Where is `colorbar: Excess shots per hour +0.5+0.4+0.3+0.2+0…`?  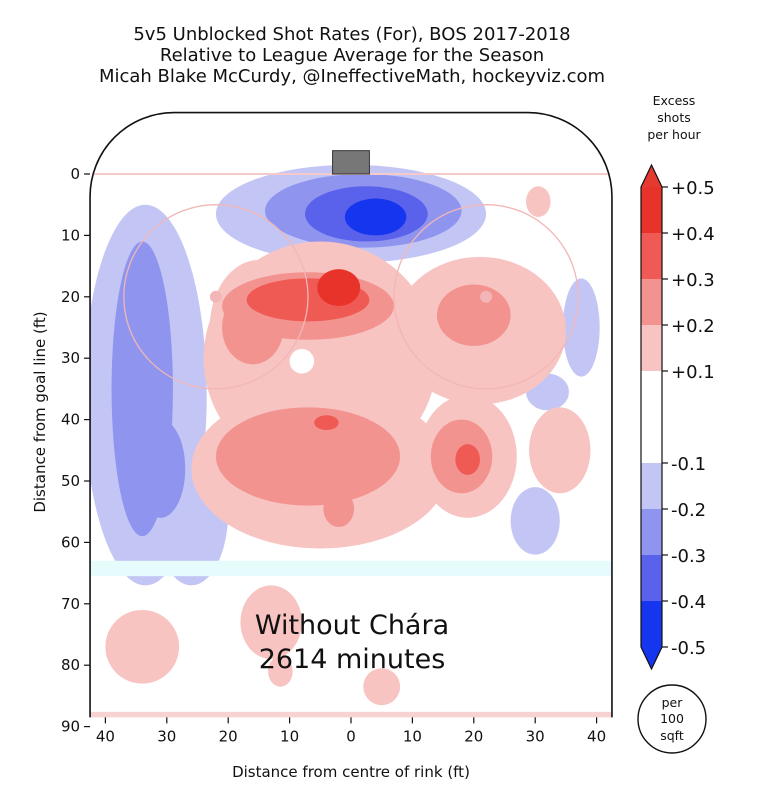 colorbar: Excess shots per hour +0.5+0.4+0.3+0.2+0… is located at coordinates (677, 382).